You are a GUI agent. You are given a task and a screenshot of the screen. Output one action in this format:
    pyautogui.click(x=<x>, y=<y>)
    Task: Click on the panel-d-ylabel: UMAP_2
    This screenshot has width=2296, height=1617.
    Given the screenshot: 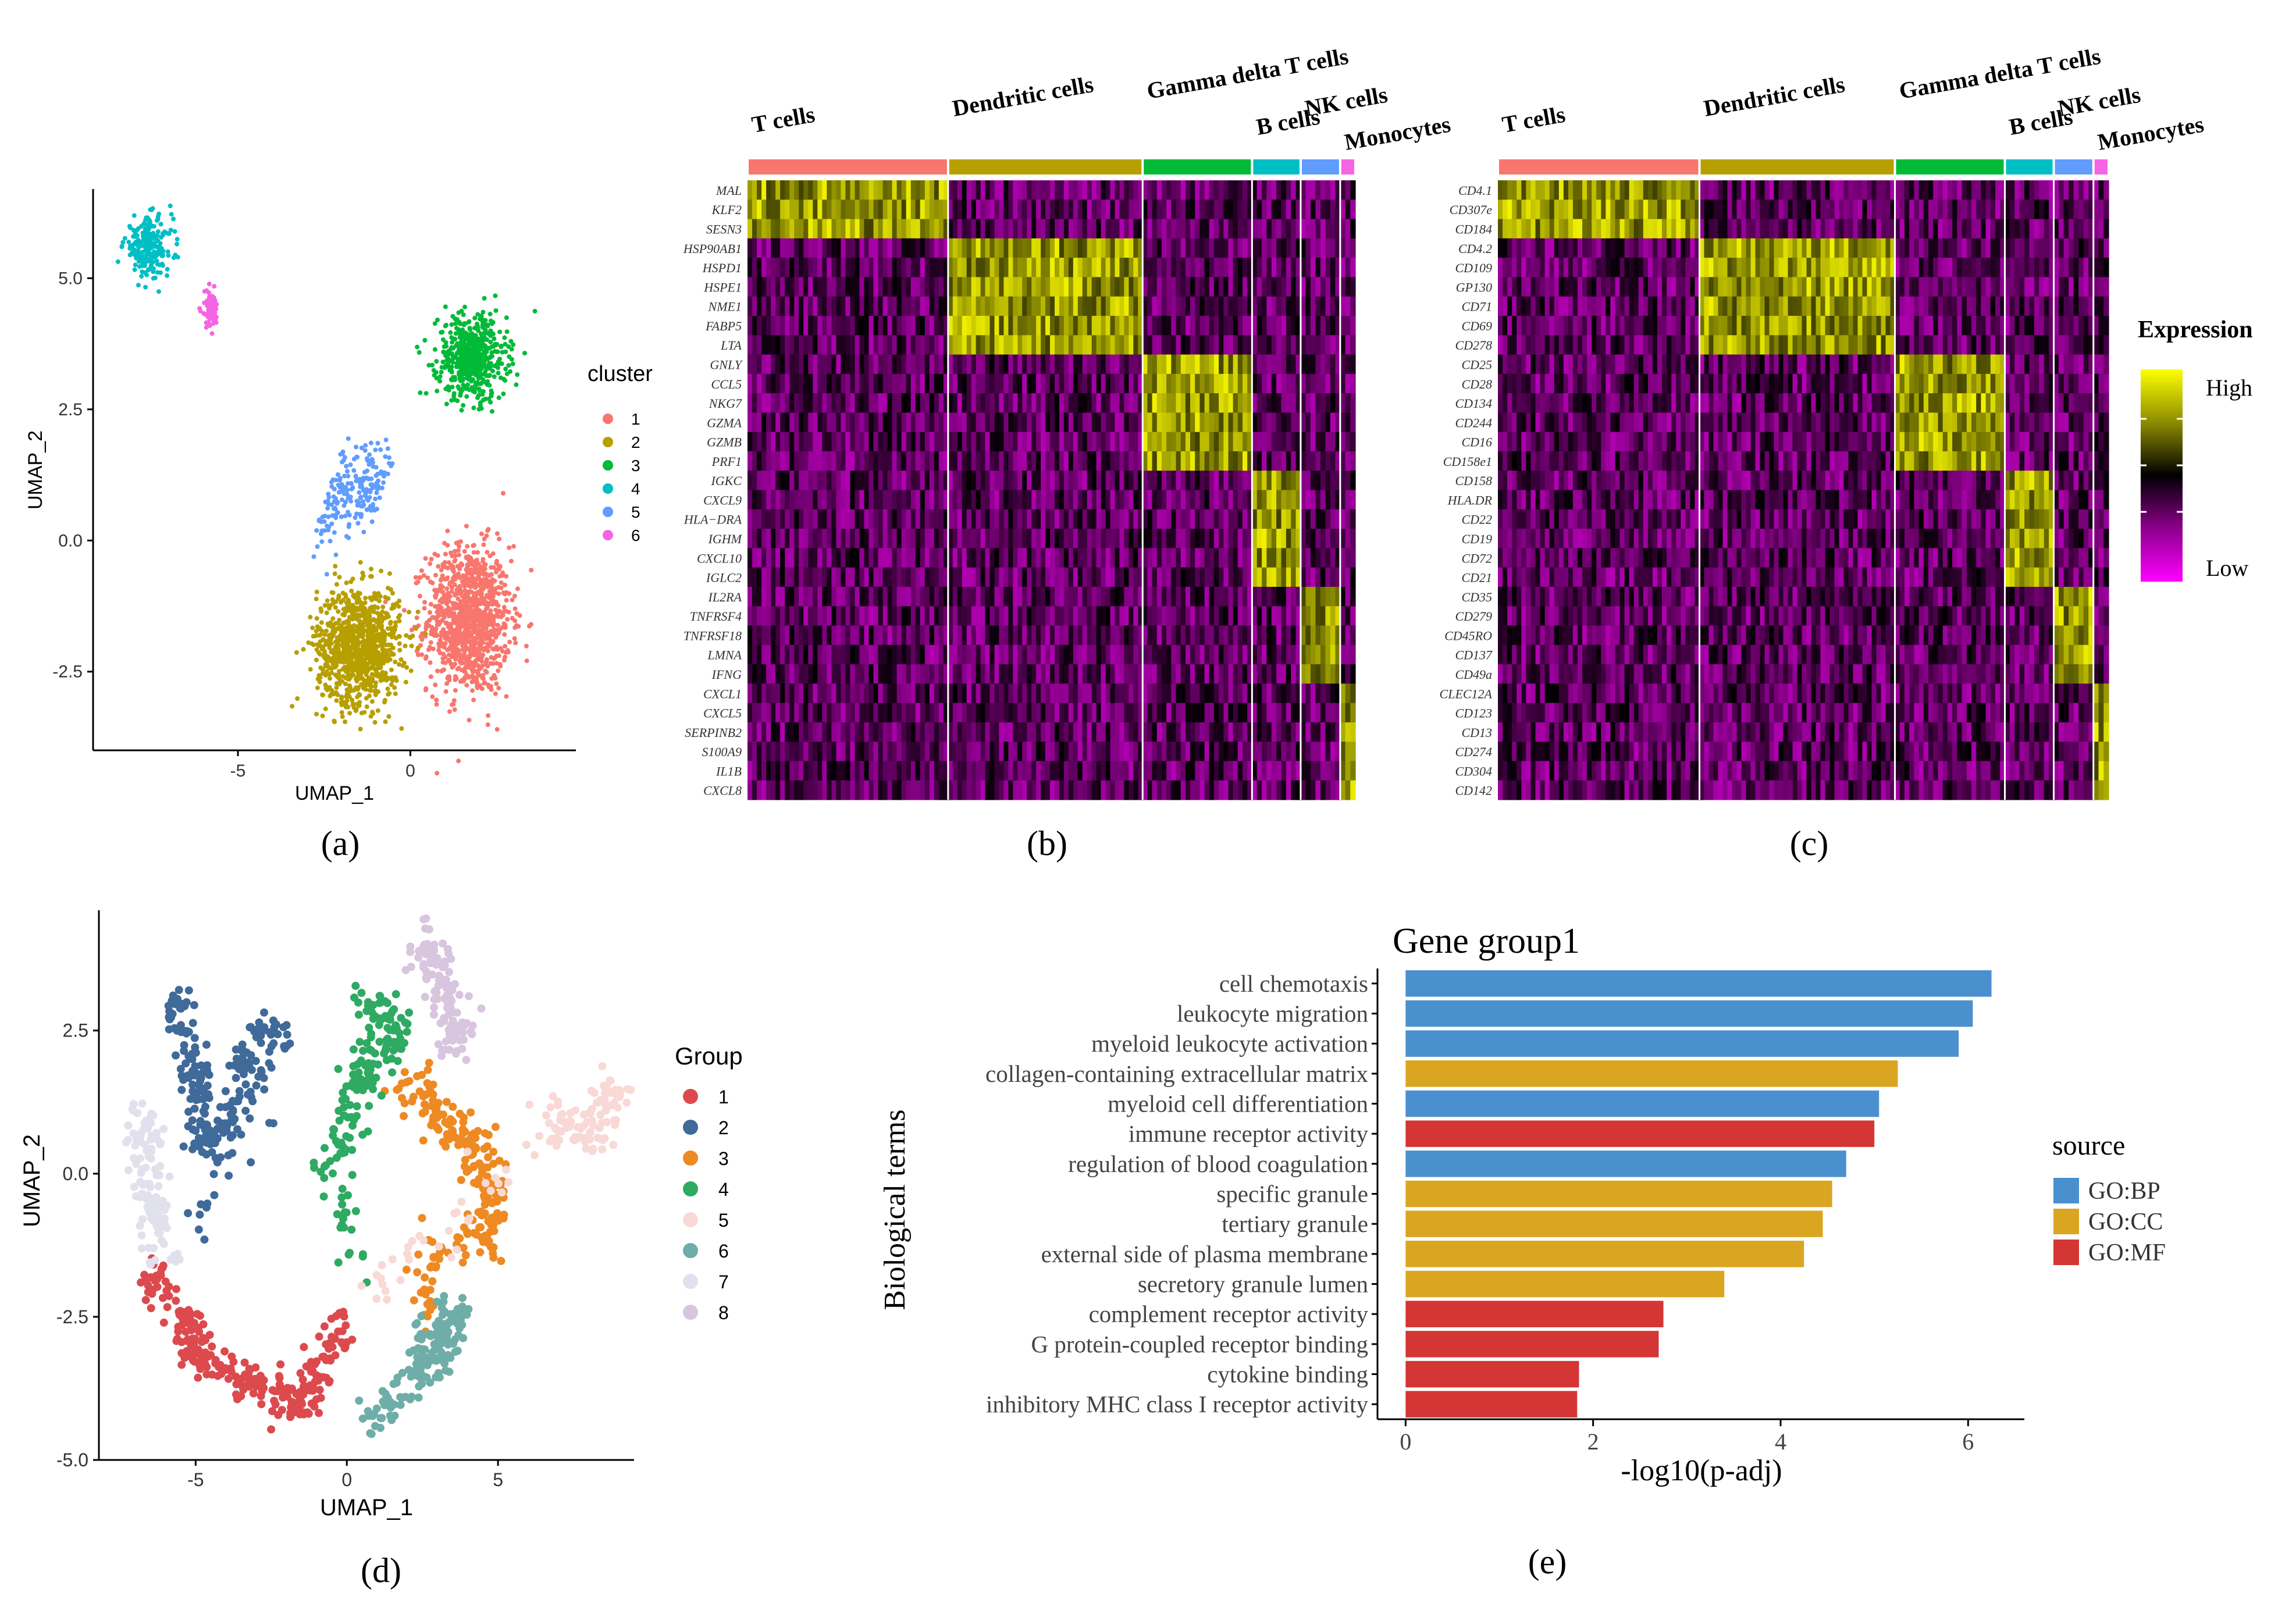 What is the action you would take?
    pyautogui.click(x=32, y=1180)
    